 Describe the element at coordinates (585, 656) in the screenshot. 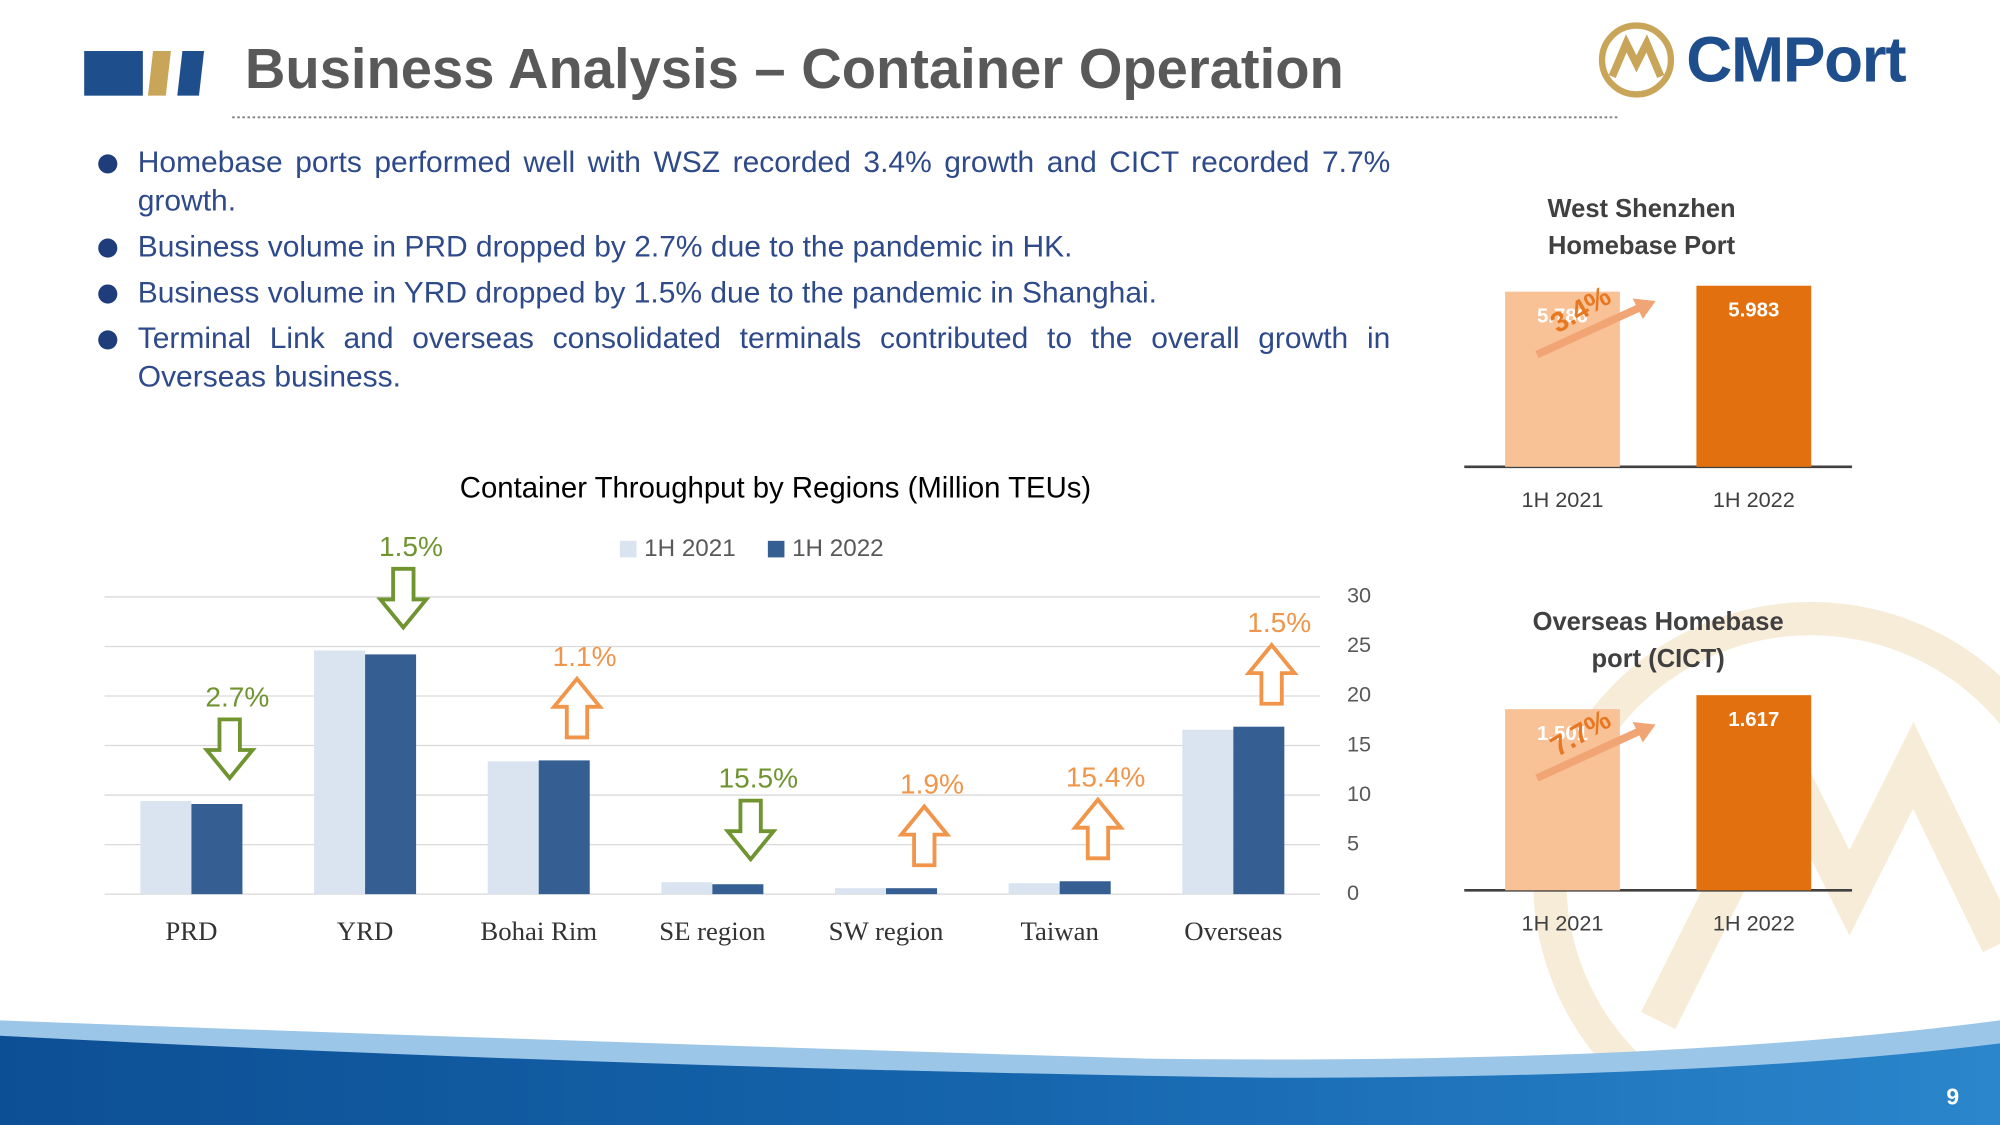

I see `change-label: 1.1%` at that location.